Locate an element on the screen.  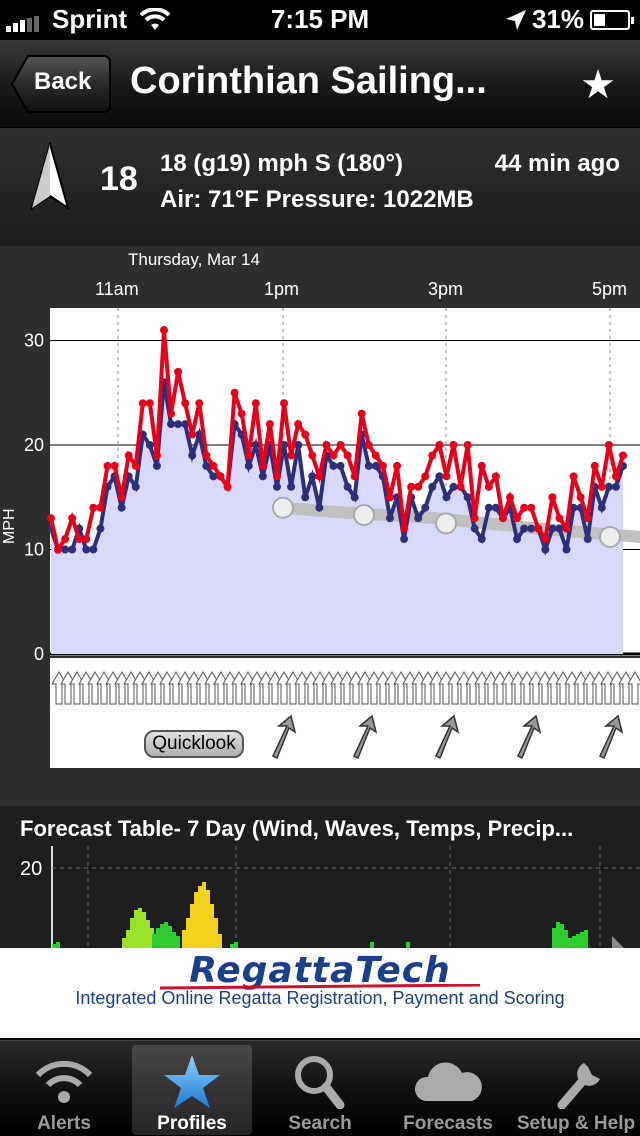
wind-speed-value: 18 is located at coordinates (119, 179).